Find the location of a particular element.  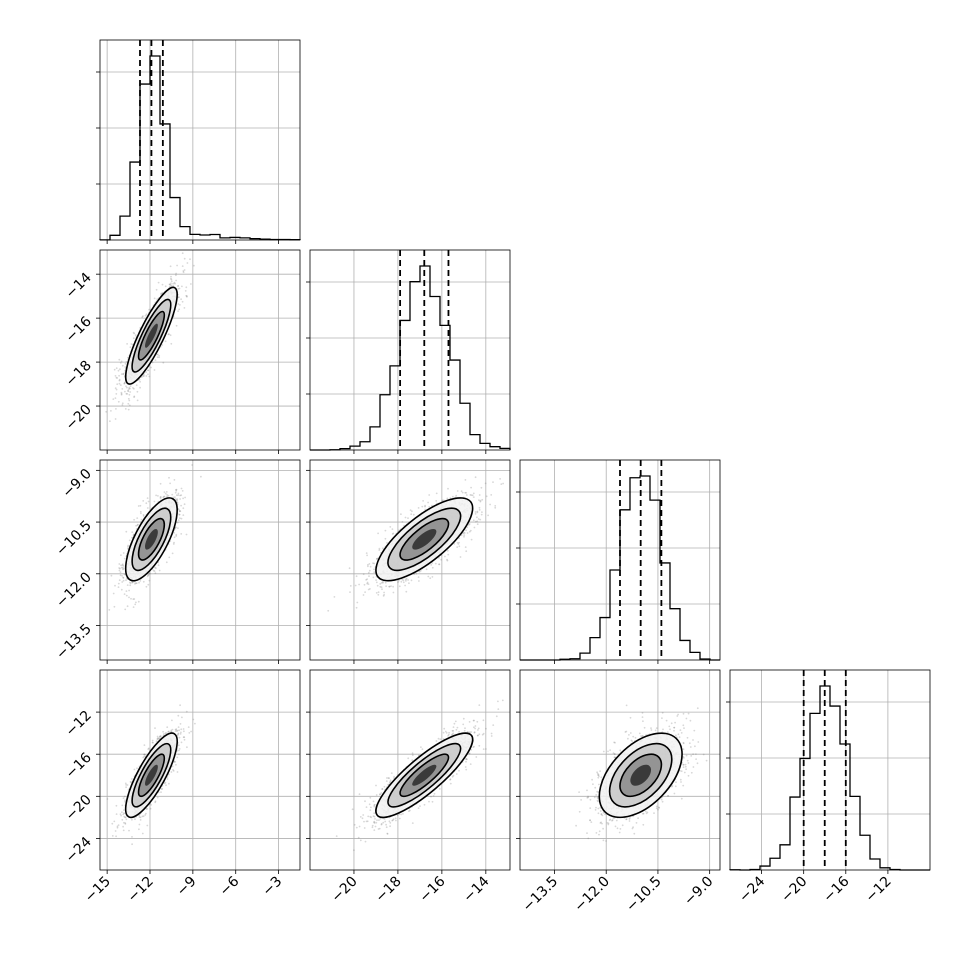

y-tick-label: −18 is located at coordinates (79, 374).